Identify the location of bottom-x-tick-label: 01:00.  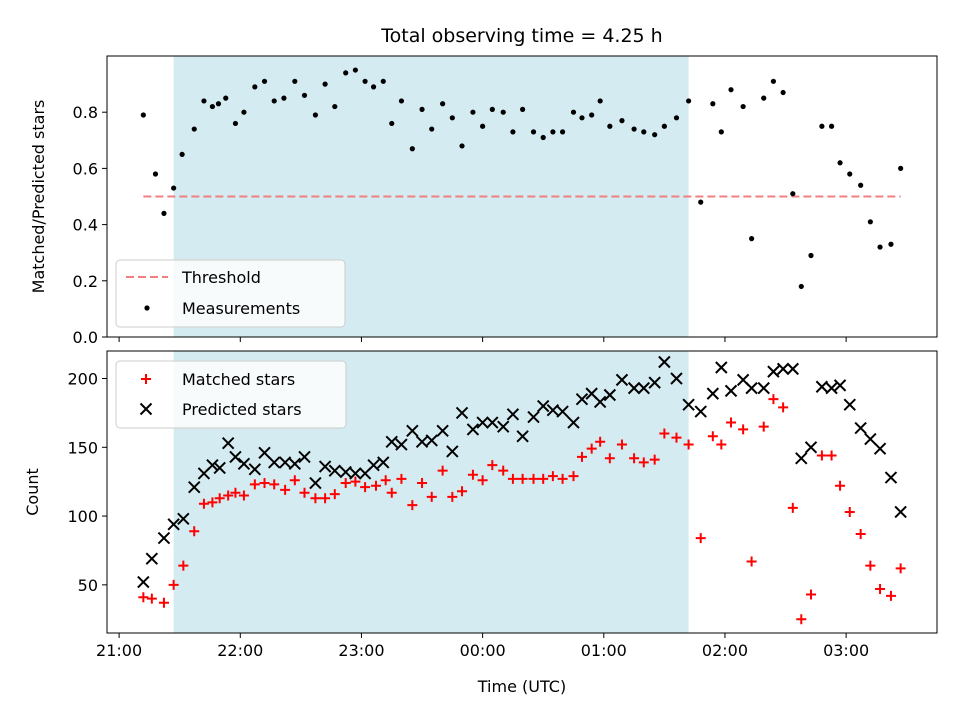
(604, 650).